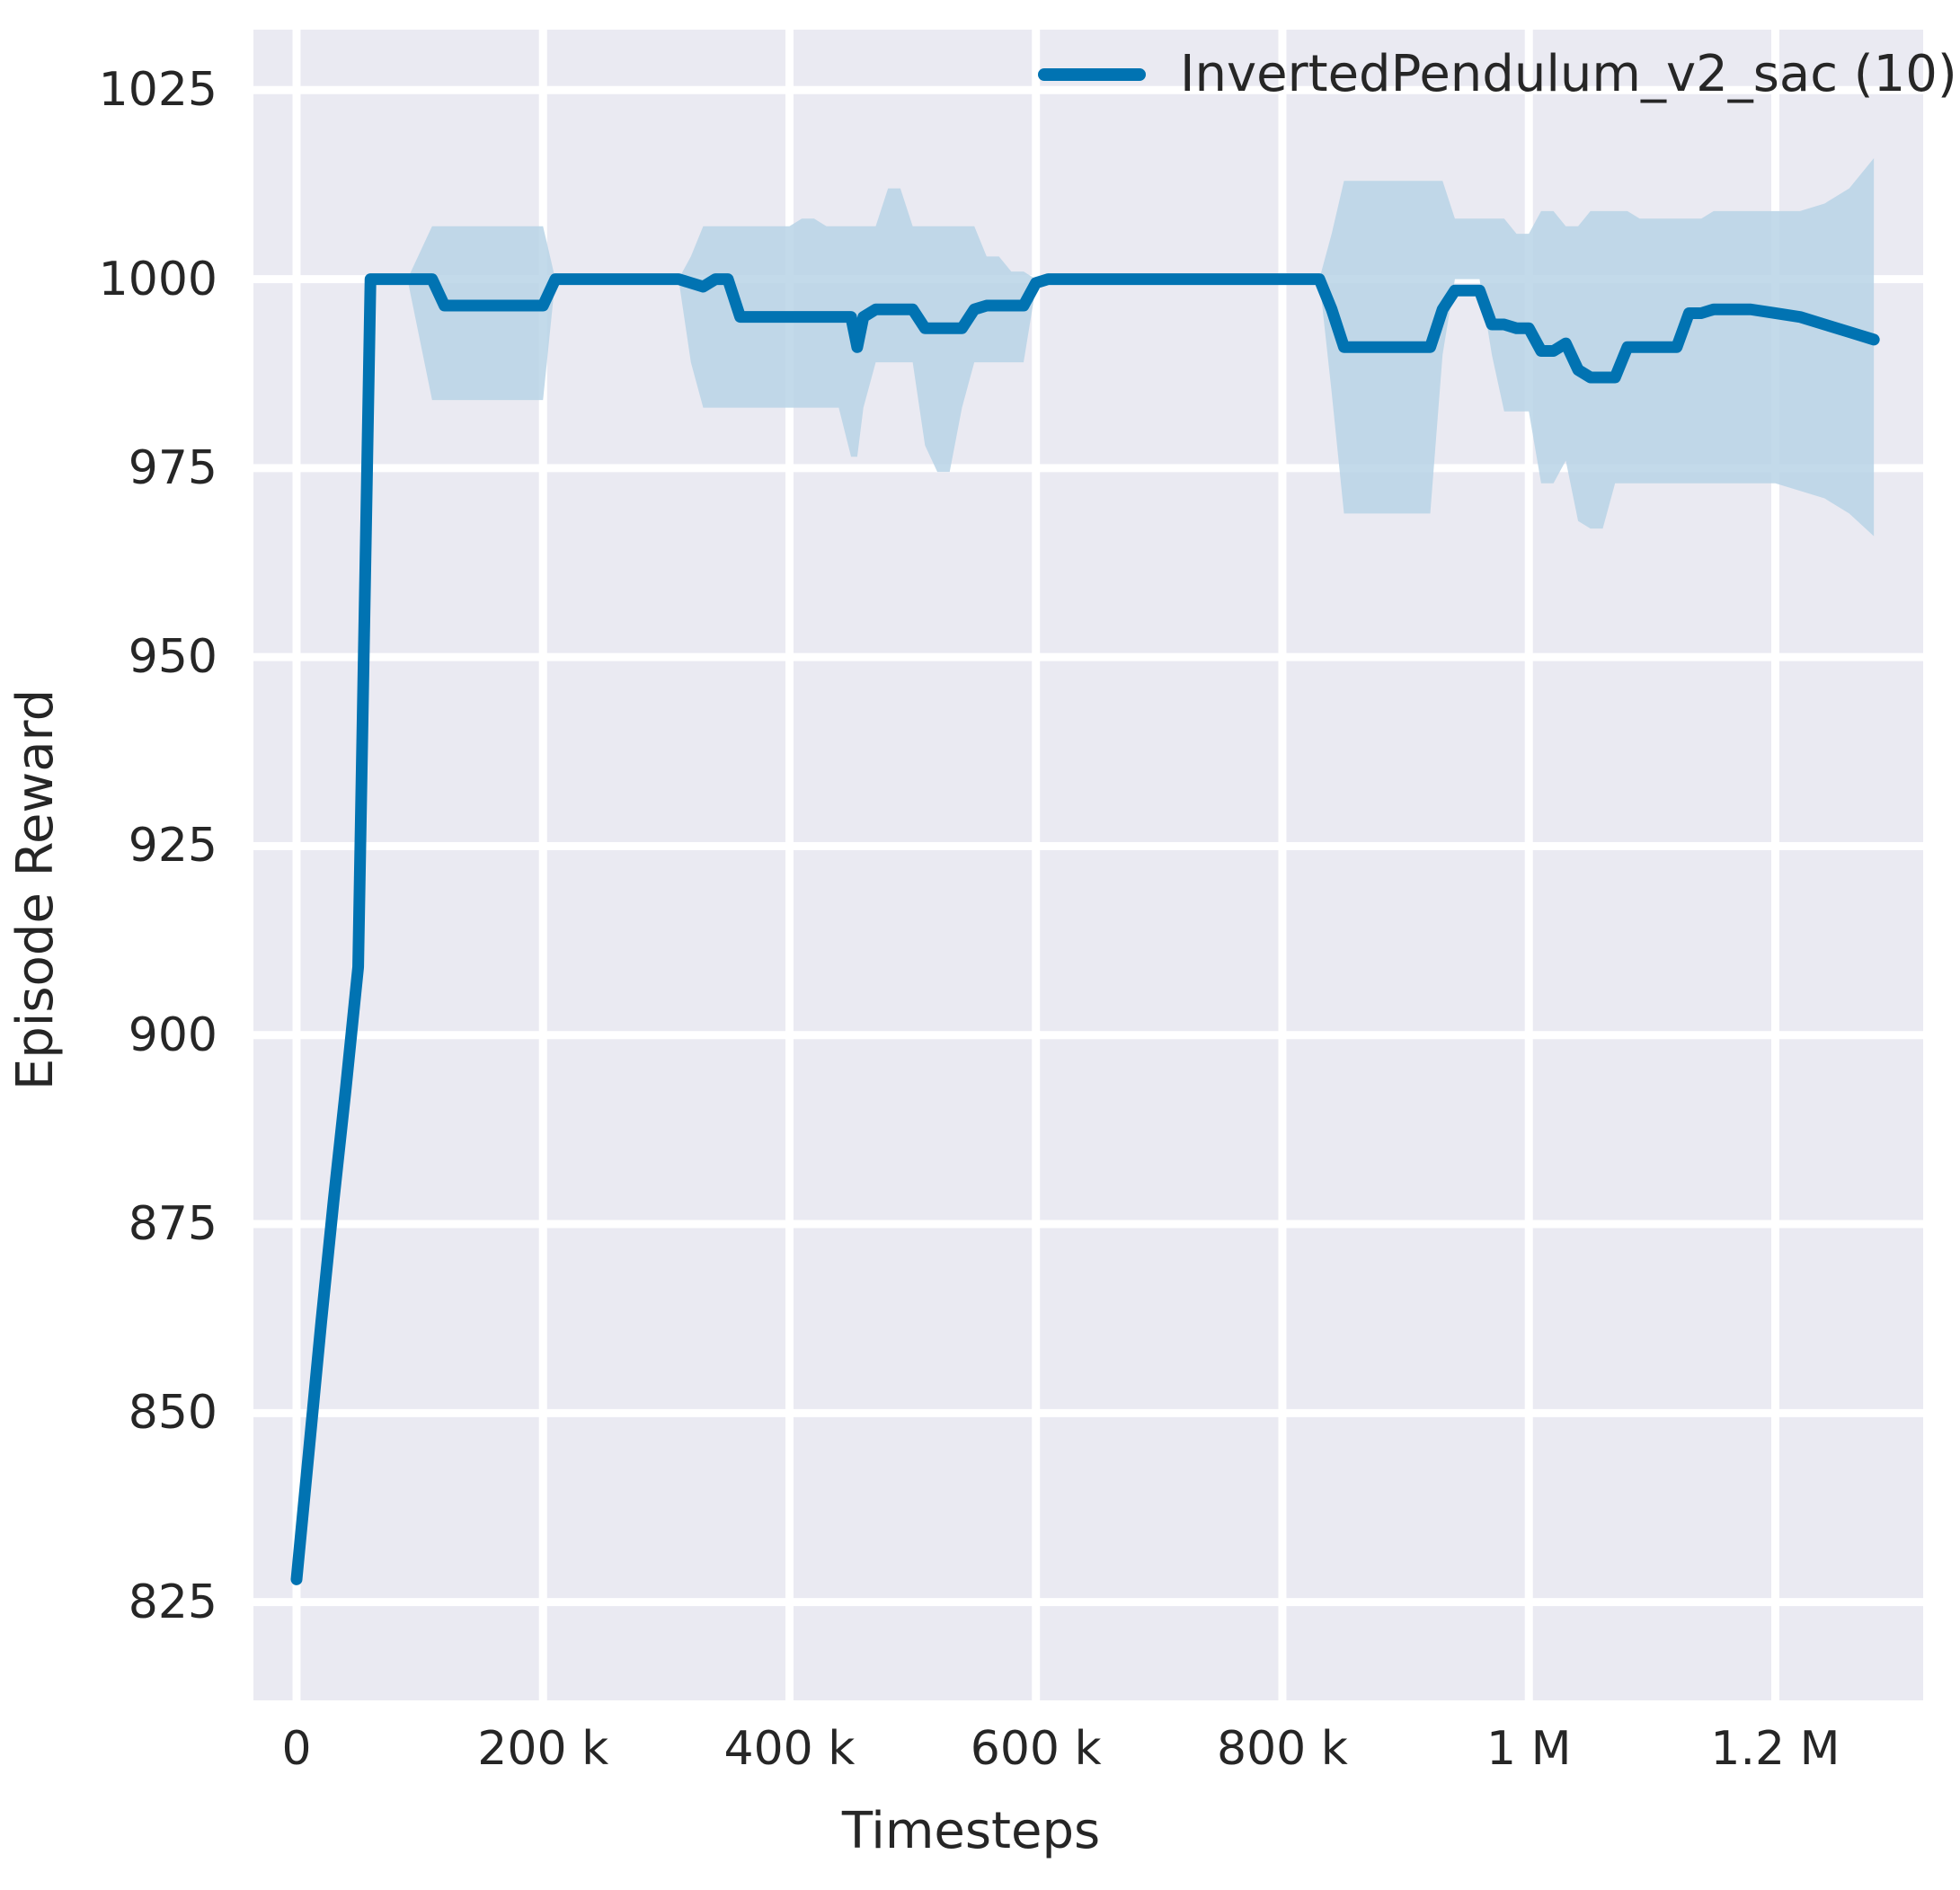 The width and height of the screenshot is (1960, 1890). Describe the element at coordinates (173, 467) in the screenshot. I see `y-tick-label: 975` at that location.